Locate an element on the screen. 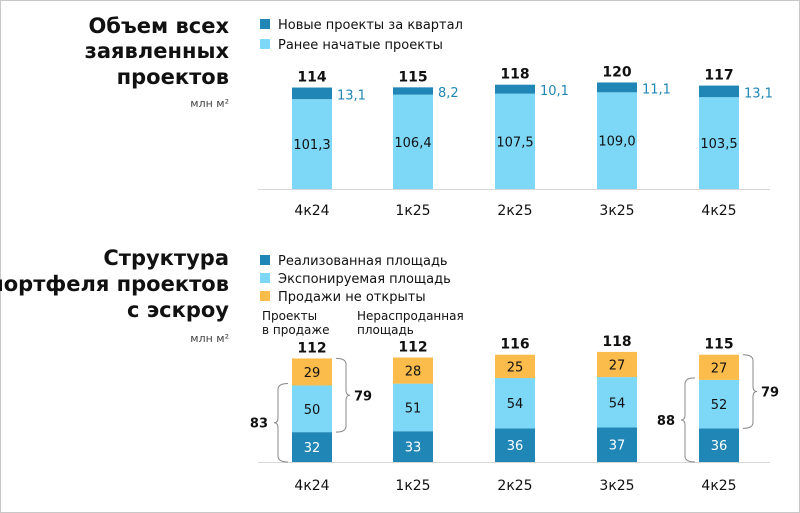  chart2-label-sold: 32 is located at coordinates (312, 448).